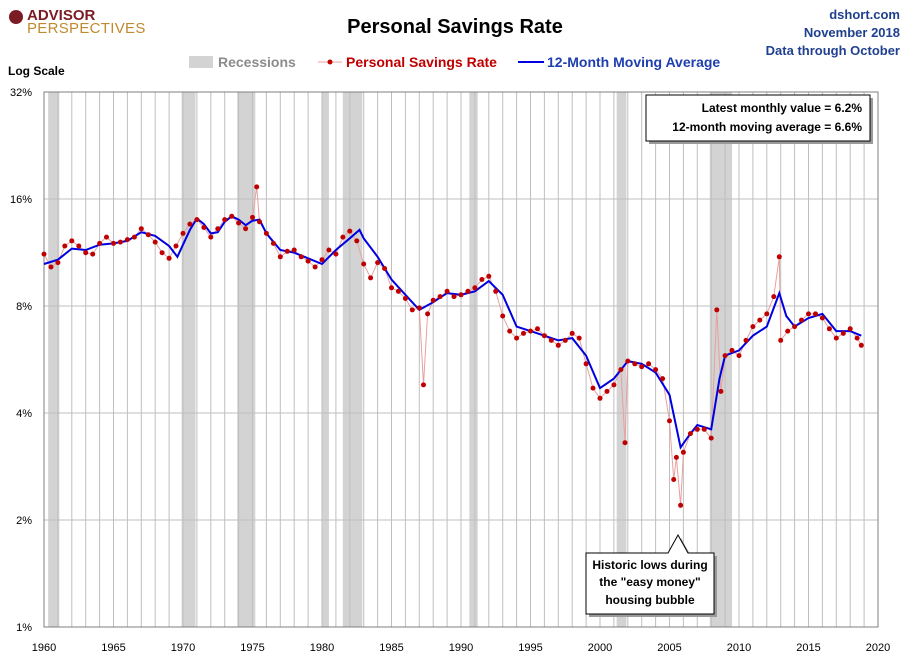  What do you see at coordinates (24, 307) in the screenshot?
I see `y-tick-label: 8%` at bounding box center [24, 307].